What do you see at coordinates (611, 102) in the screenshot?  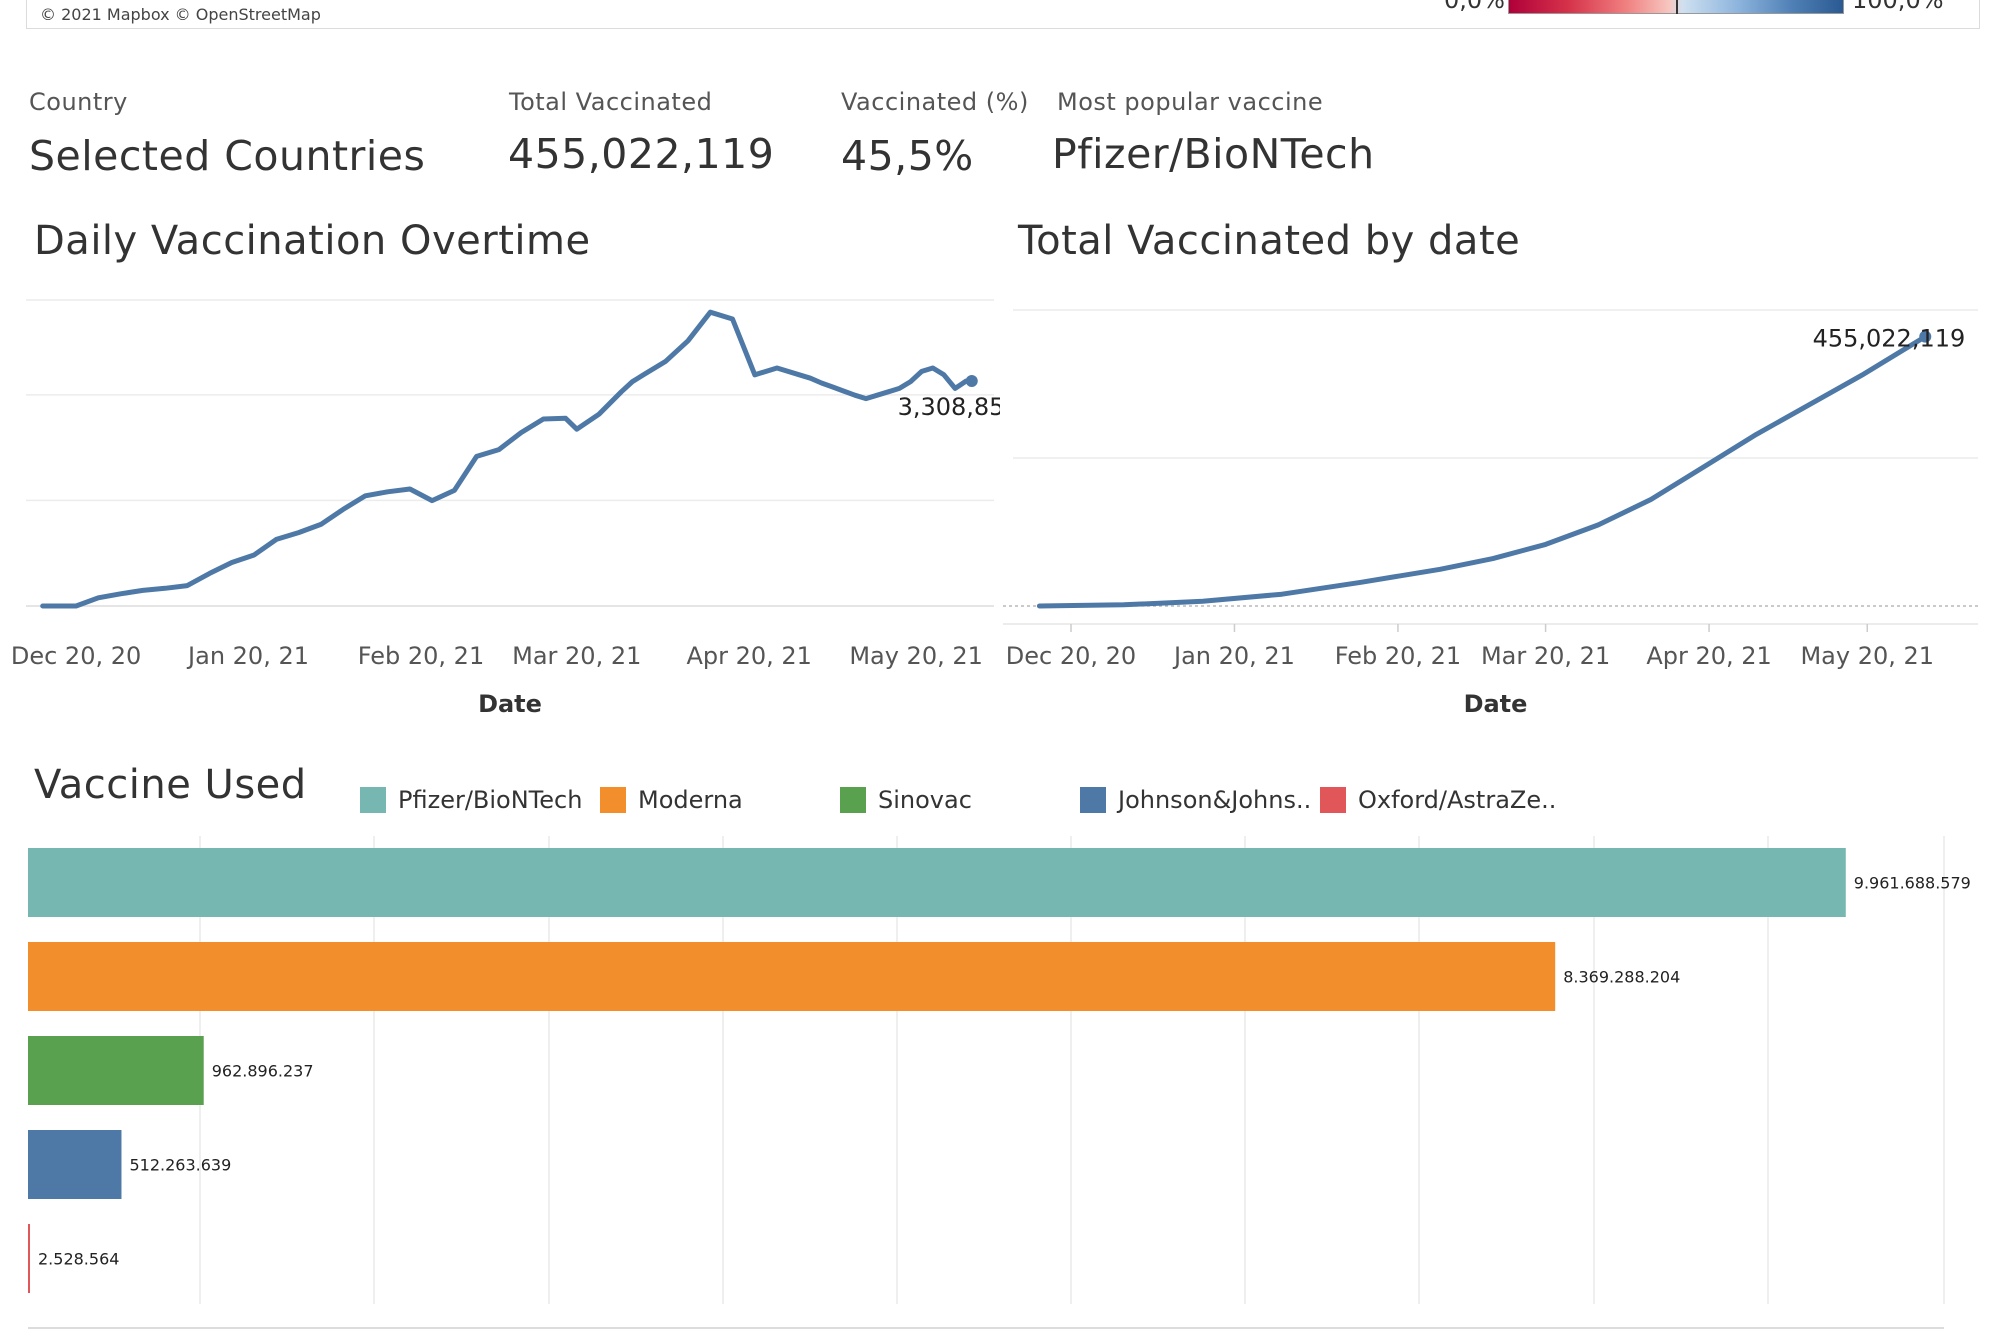 I see `kpi-total-vaccinated-label: Total Vaccinated` at bounding box center [611, 102].